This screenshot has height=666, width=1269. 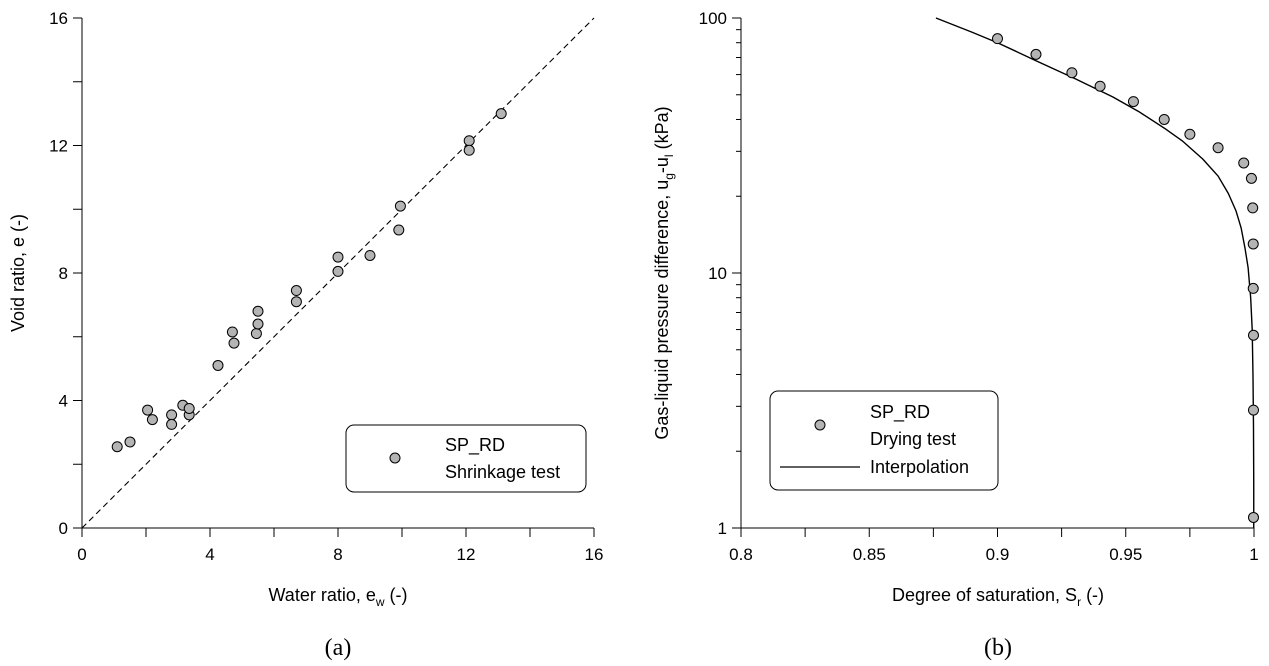 What do you see at coordinates (209, 554) in the screenshot?
I see `panel-a-x-tick-label: 4` at bounding box center [209, 554].